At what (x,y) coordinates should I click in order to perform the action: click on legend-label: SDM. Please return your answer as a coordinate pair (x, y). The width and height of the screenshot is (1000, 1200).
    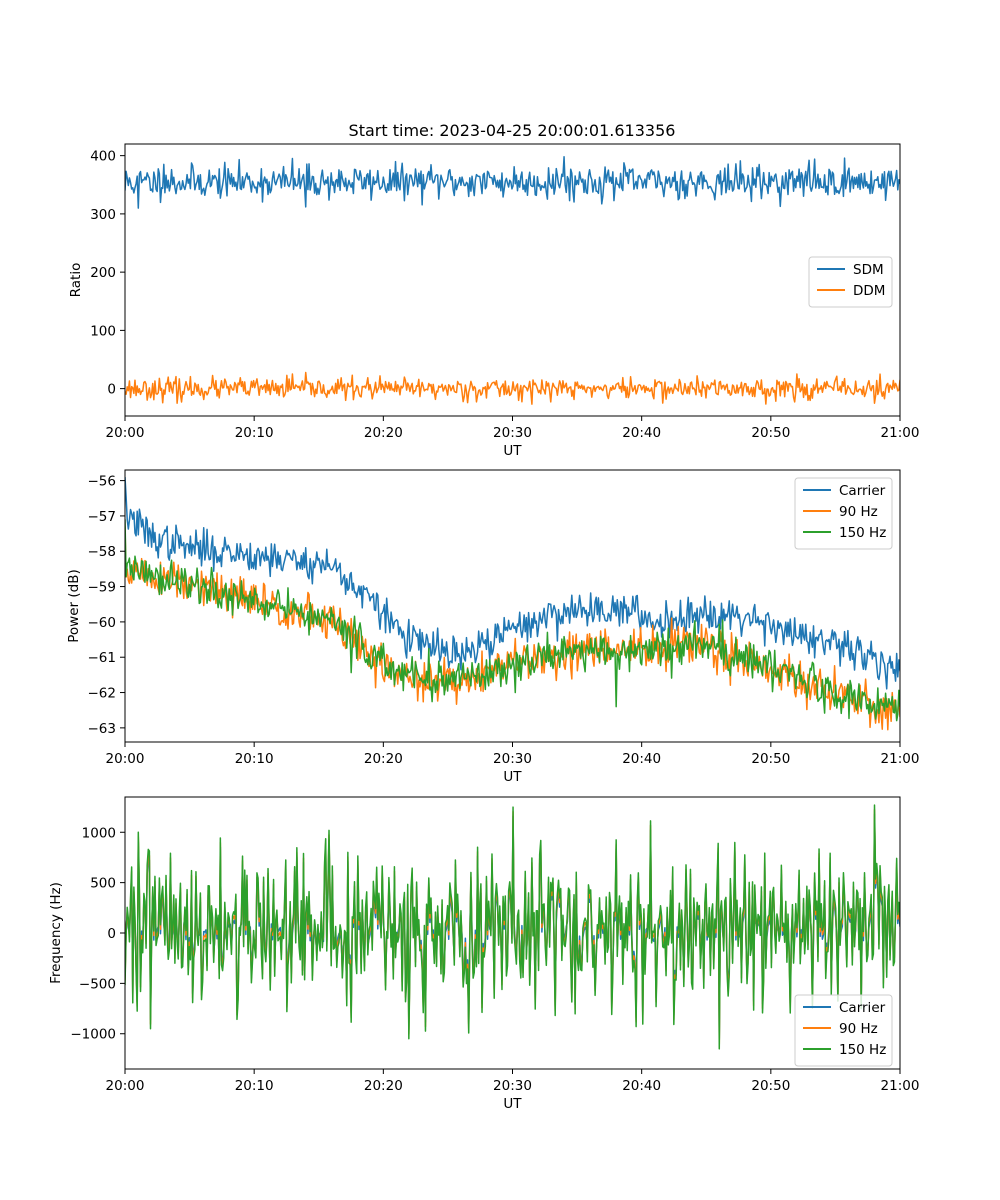
    Looking at the image, I should click on (868, 270).